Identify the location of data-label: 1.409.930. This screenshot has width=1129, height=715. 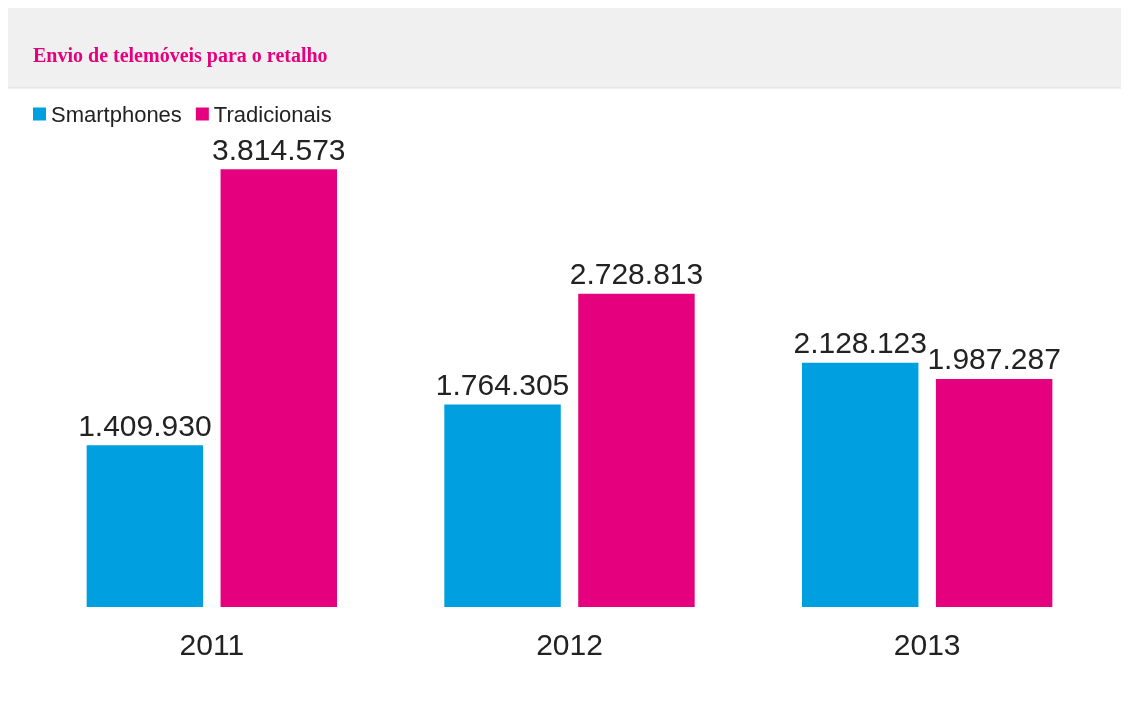
(145, 425).